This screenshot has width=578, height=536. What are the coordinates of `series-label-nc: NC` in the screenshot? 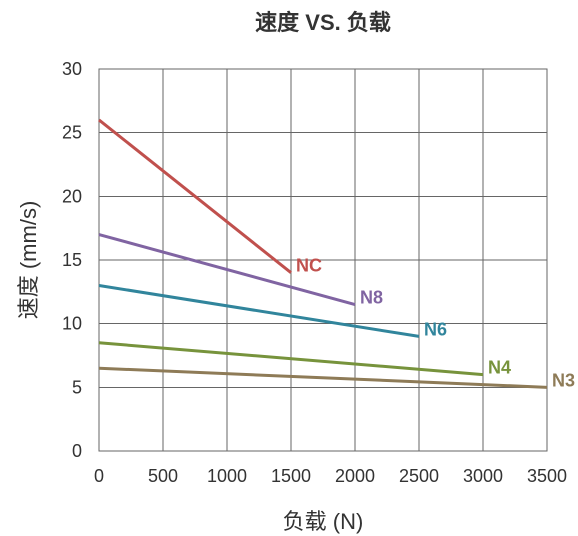 It's located at (309, 266).